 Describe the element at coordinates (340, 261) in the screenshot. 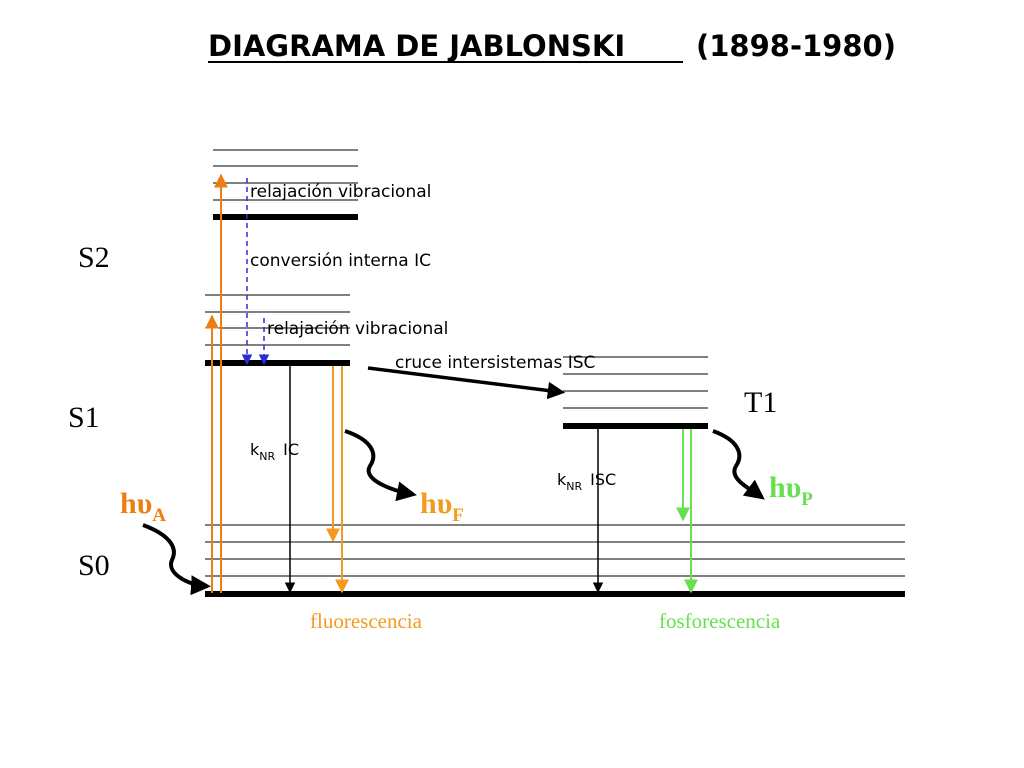

I see `label-internal-conversion: conversión interna IC` at that location.